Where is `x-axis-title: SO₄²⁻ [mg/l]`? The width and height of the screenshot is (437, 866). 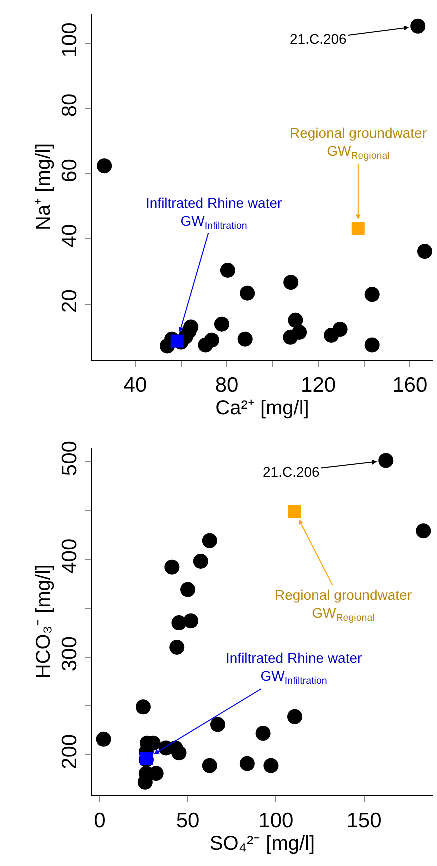
x-axis-title: SO₄²⁻ [mg/l] is located at coordinates (263, 843).